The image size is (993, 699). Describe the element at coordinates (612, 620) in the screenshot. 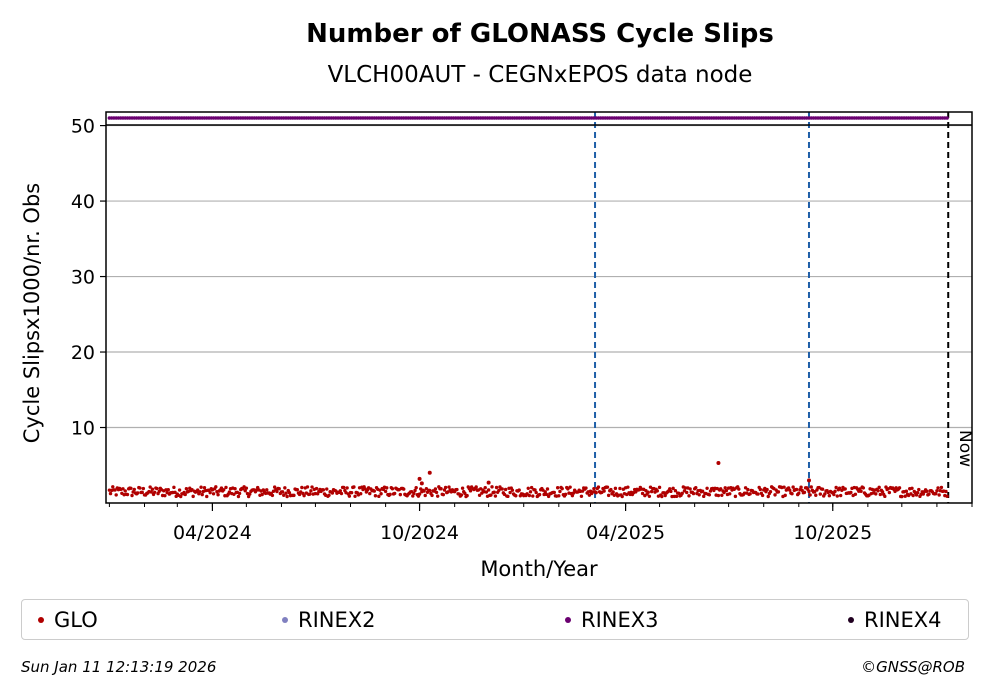

I see `legend-item-rinex3: RINEX3` at that location.